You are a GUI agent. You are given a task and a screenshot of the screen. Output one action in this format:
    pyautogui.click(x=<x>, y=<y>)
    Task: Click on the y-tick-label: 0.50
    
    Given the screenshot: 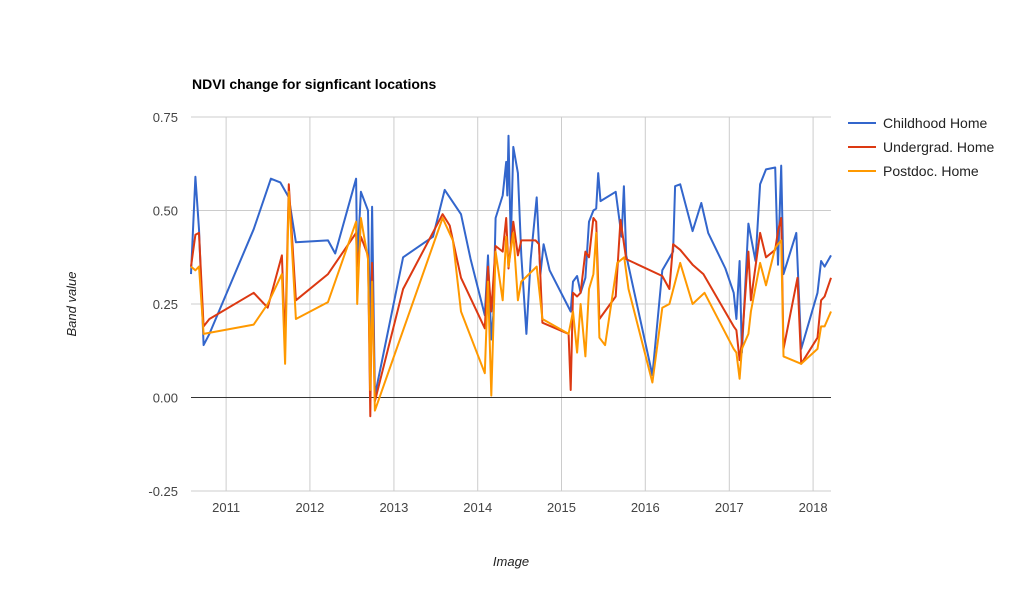 What is the action you would take?
    pyautogui.click(x=165, y=211)
    